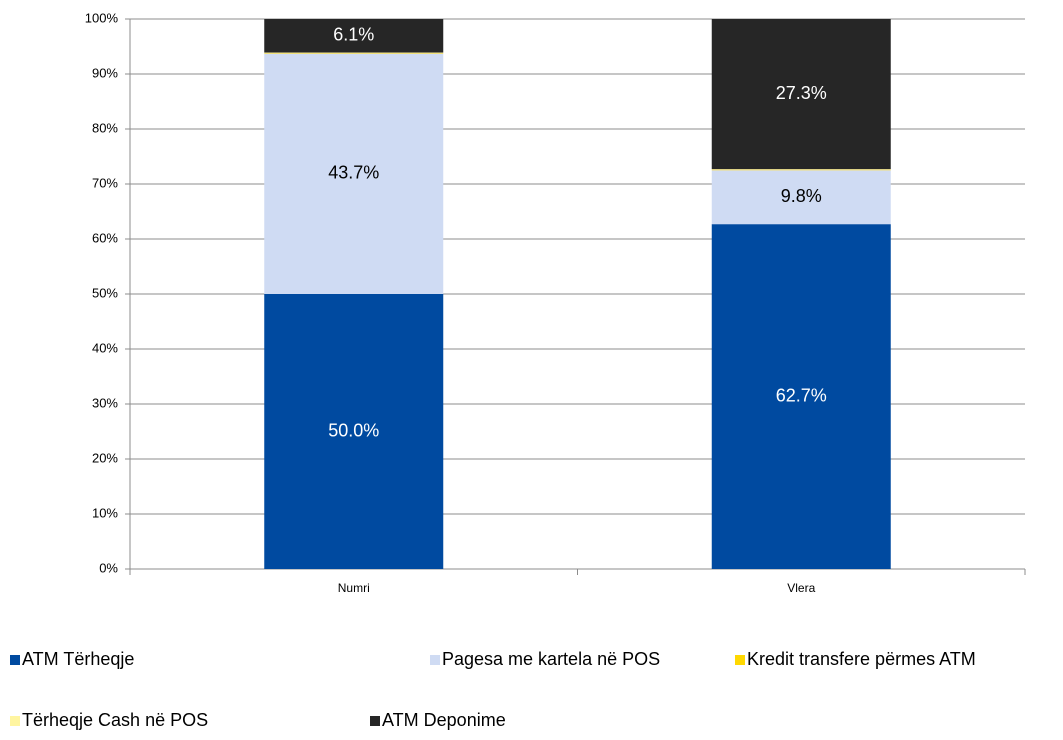 Image resolution: width=1063 pixels, height=740 pixels. Describe the element at coordinates (105, 237) in the screenshot. I see `y-tick-label: 60%` at that location.